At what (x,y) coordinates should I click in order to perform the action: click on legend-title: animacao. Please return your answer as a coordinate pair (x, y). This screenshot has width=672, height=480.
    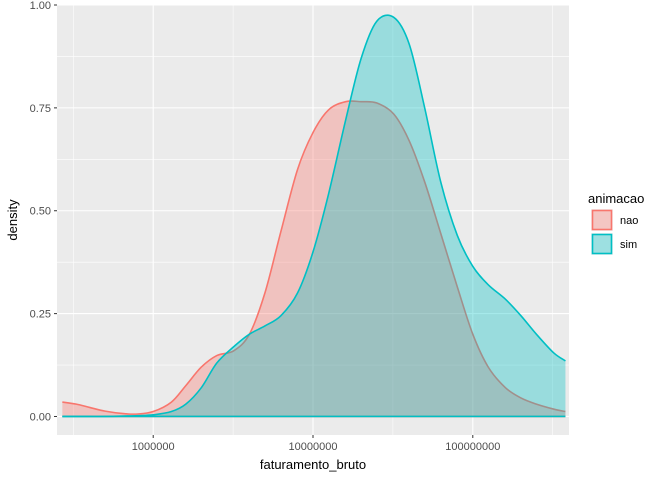
    Looking at the image, I should click on (616, 198).